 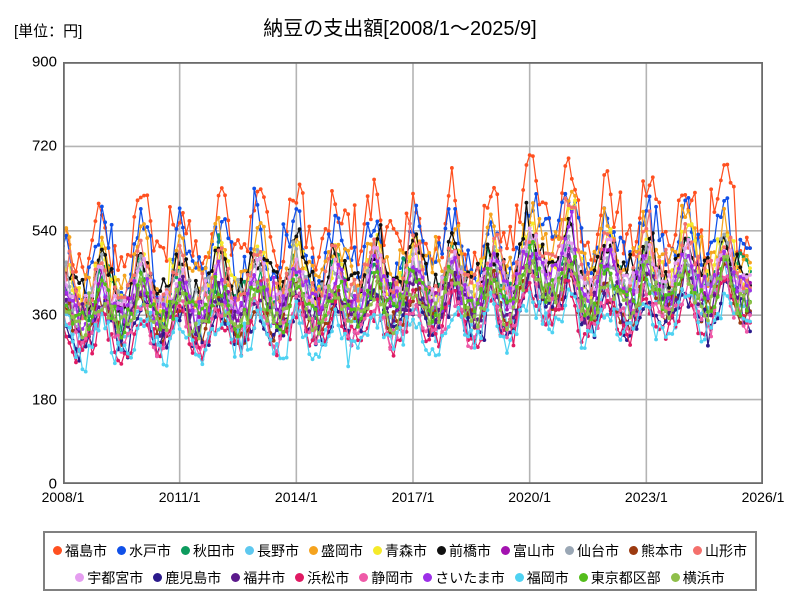 What do you see at coordinates (392, 577) in the screenshot?
I see `legend-label: 静岡市` at bounding box center [392, 577].